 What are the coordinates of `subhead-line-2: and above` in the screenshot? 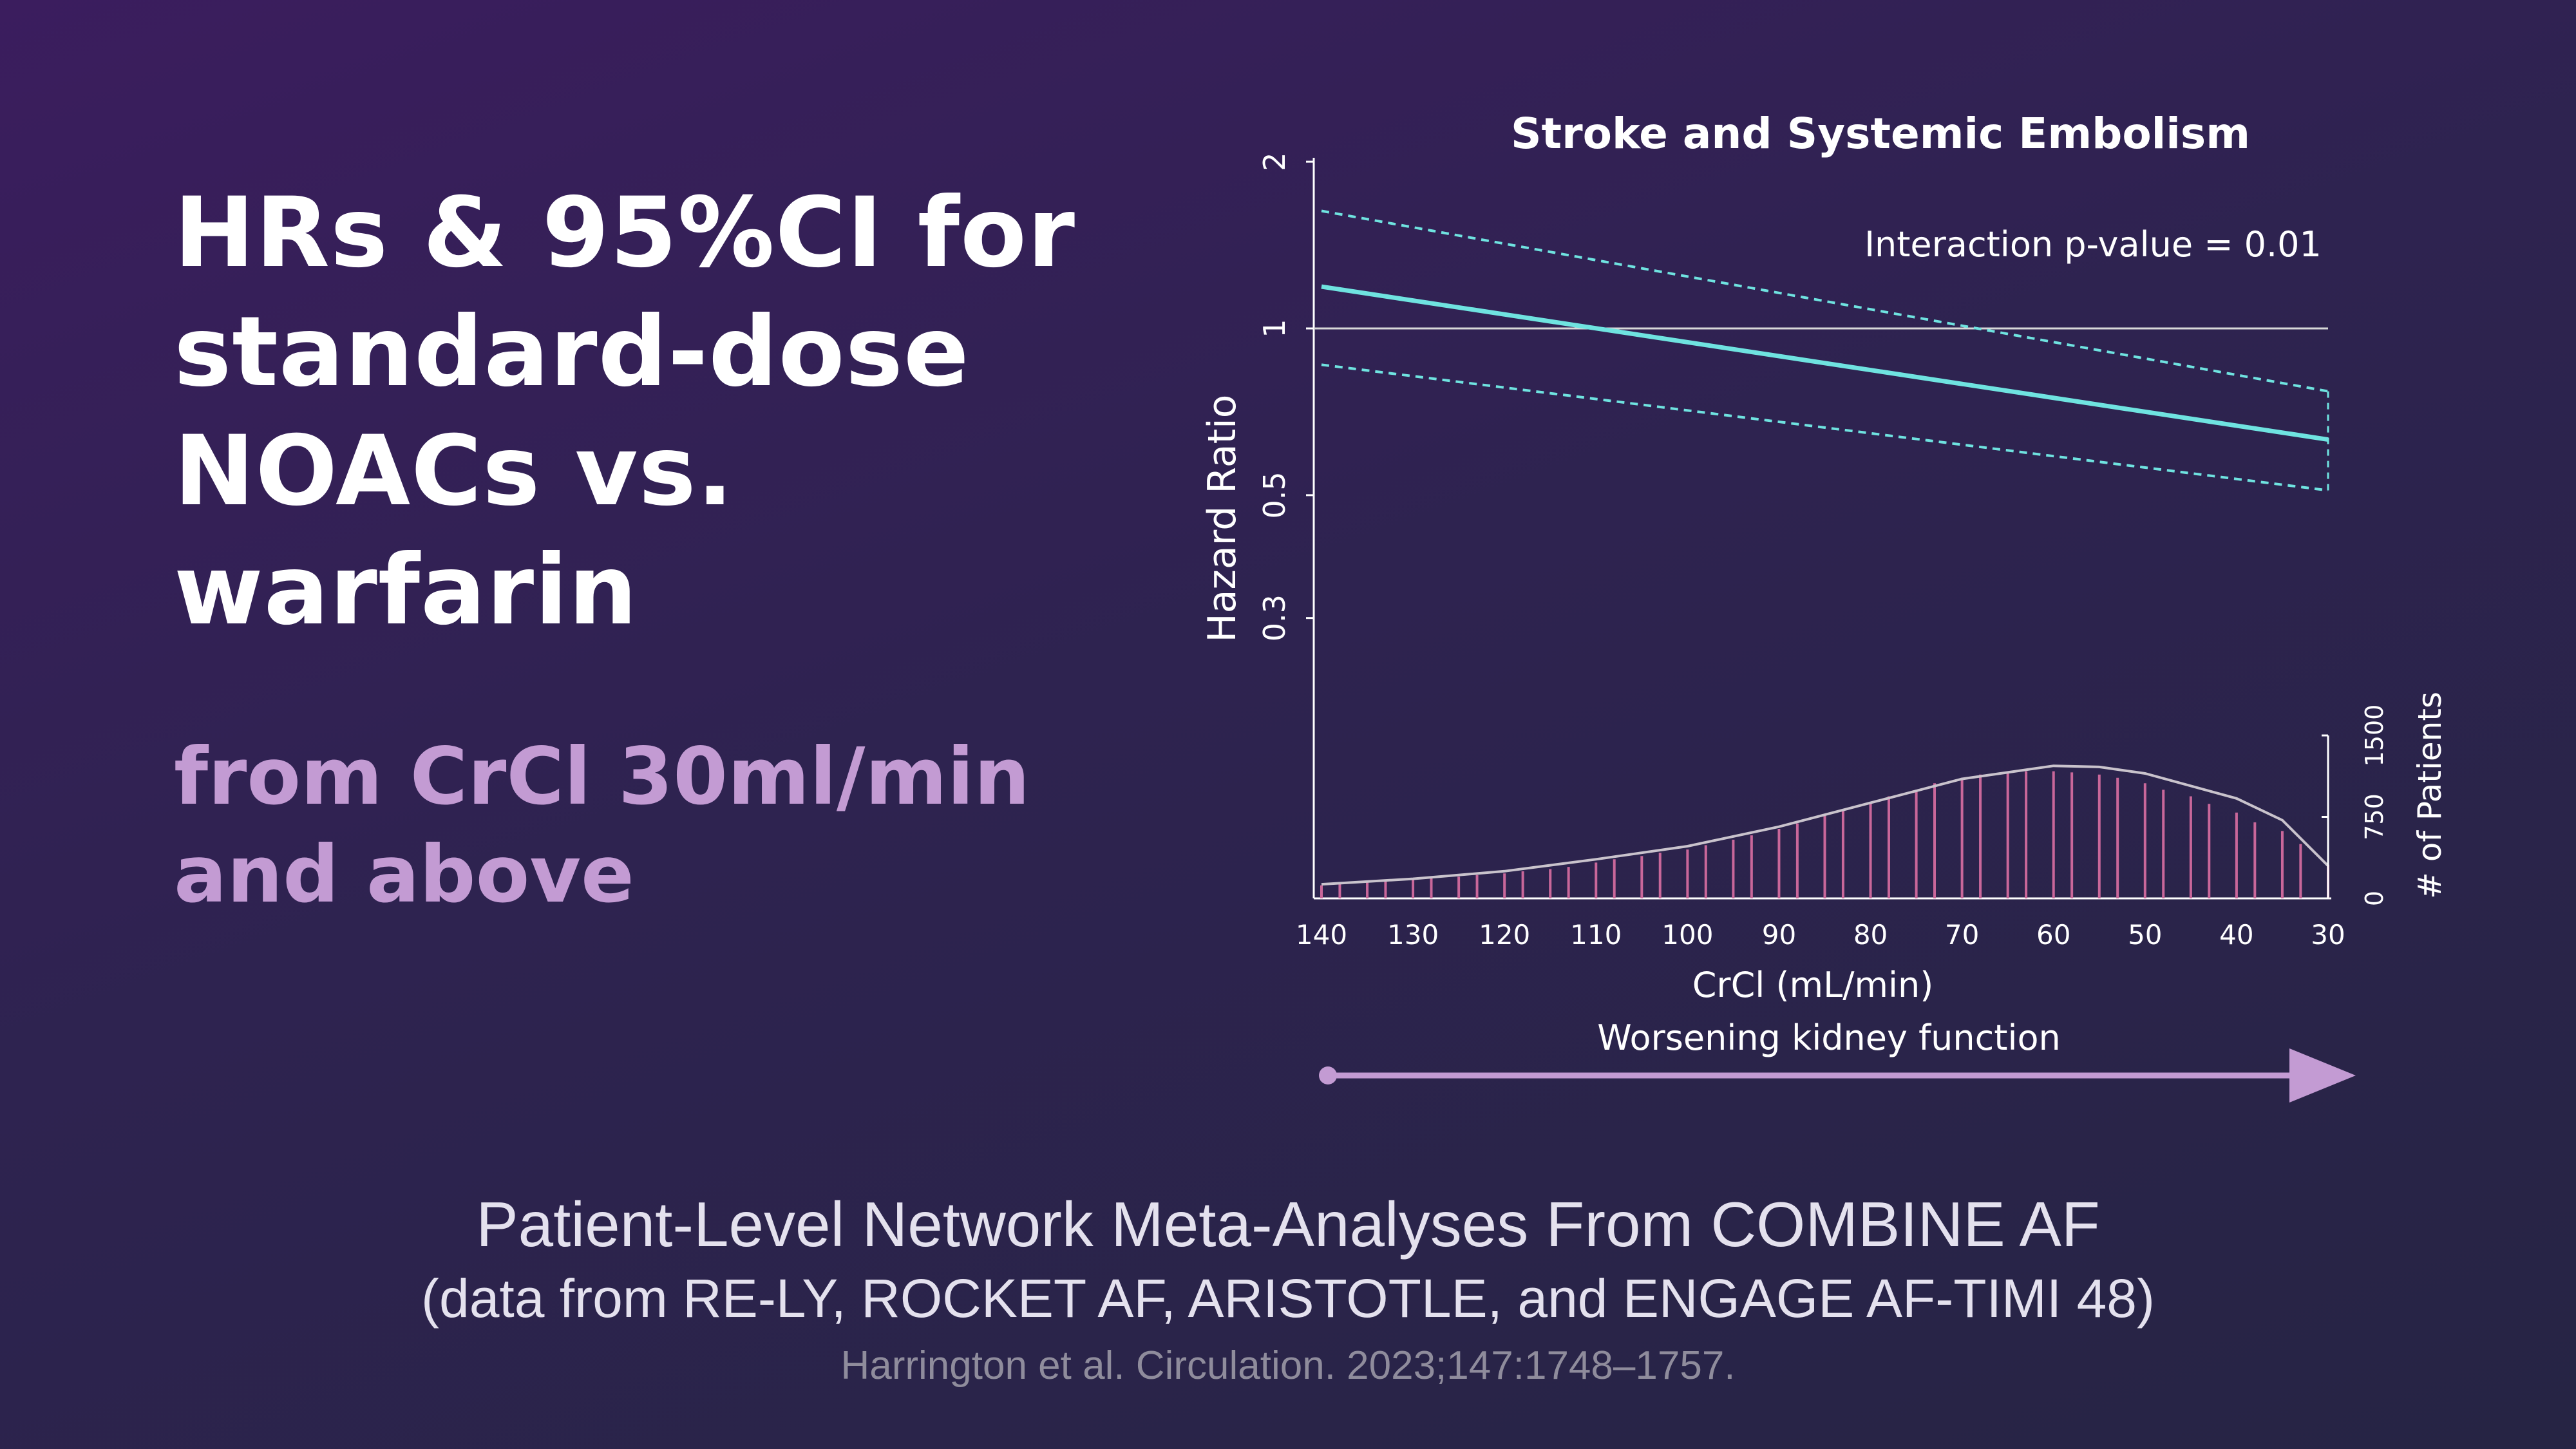 It's located at (404, 875).